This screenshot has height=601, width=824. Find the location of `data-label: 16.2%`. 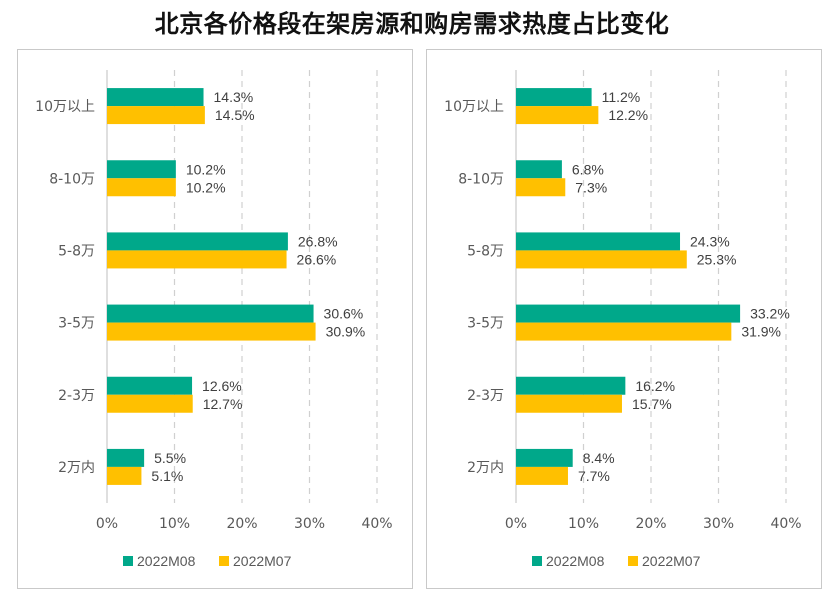

data-label: 16.2% is located at coordinates (655, 386).